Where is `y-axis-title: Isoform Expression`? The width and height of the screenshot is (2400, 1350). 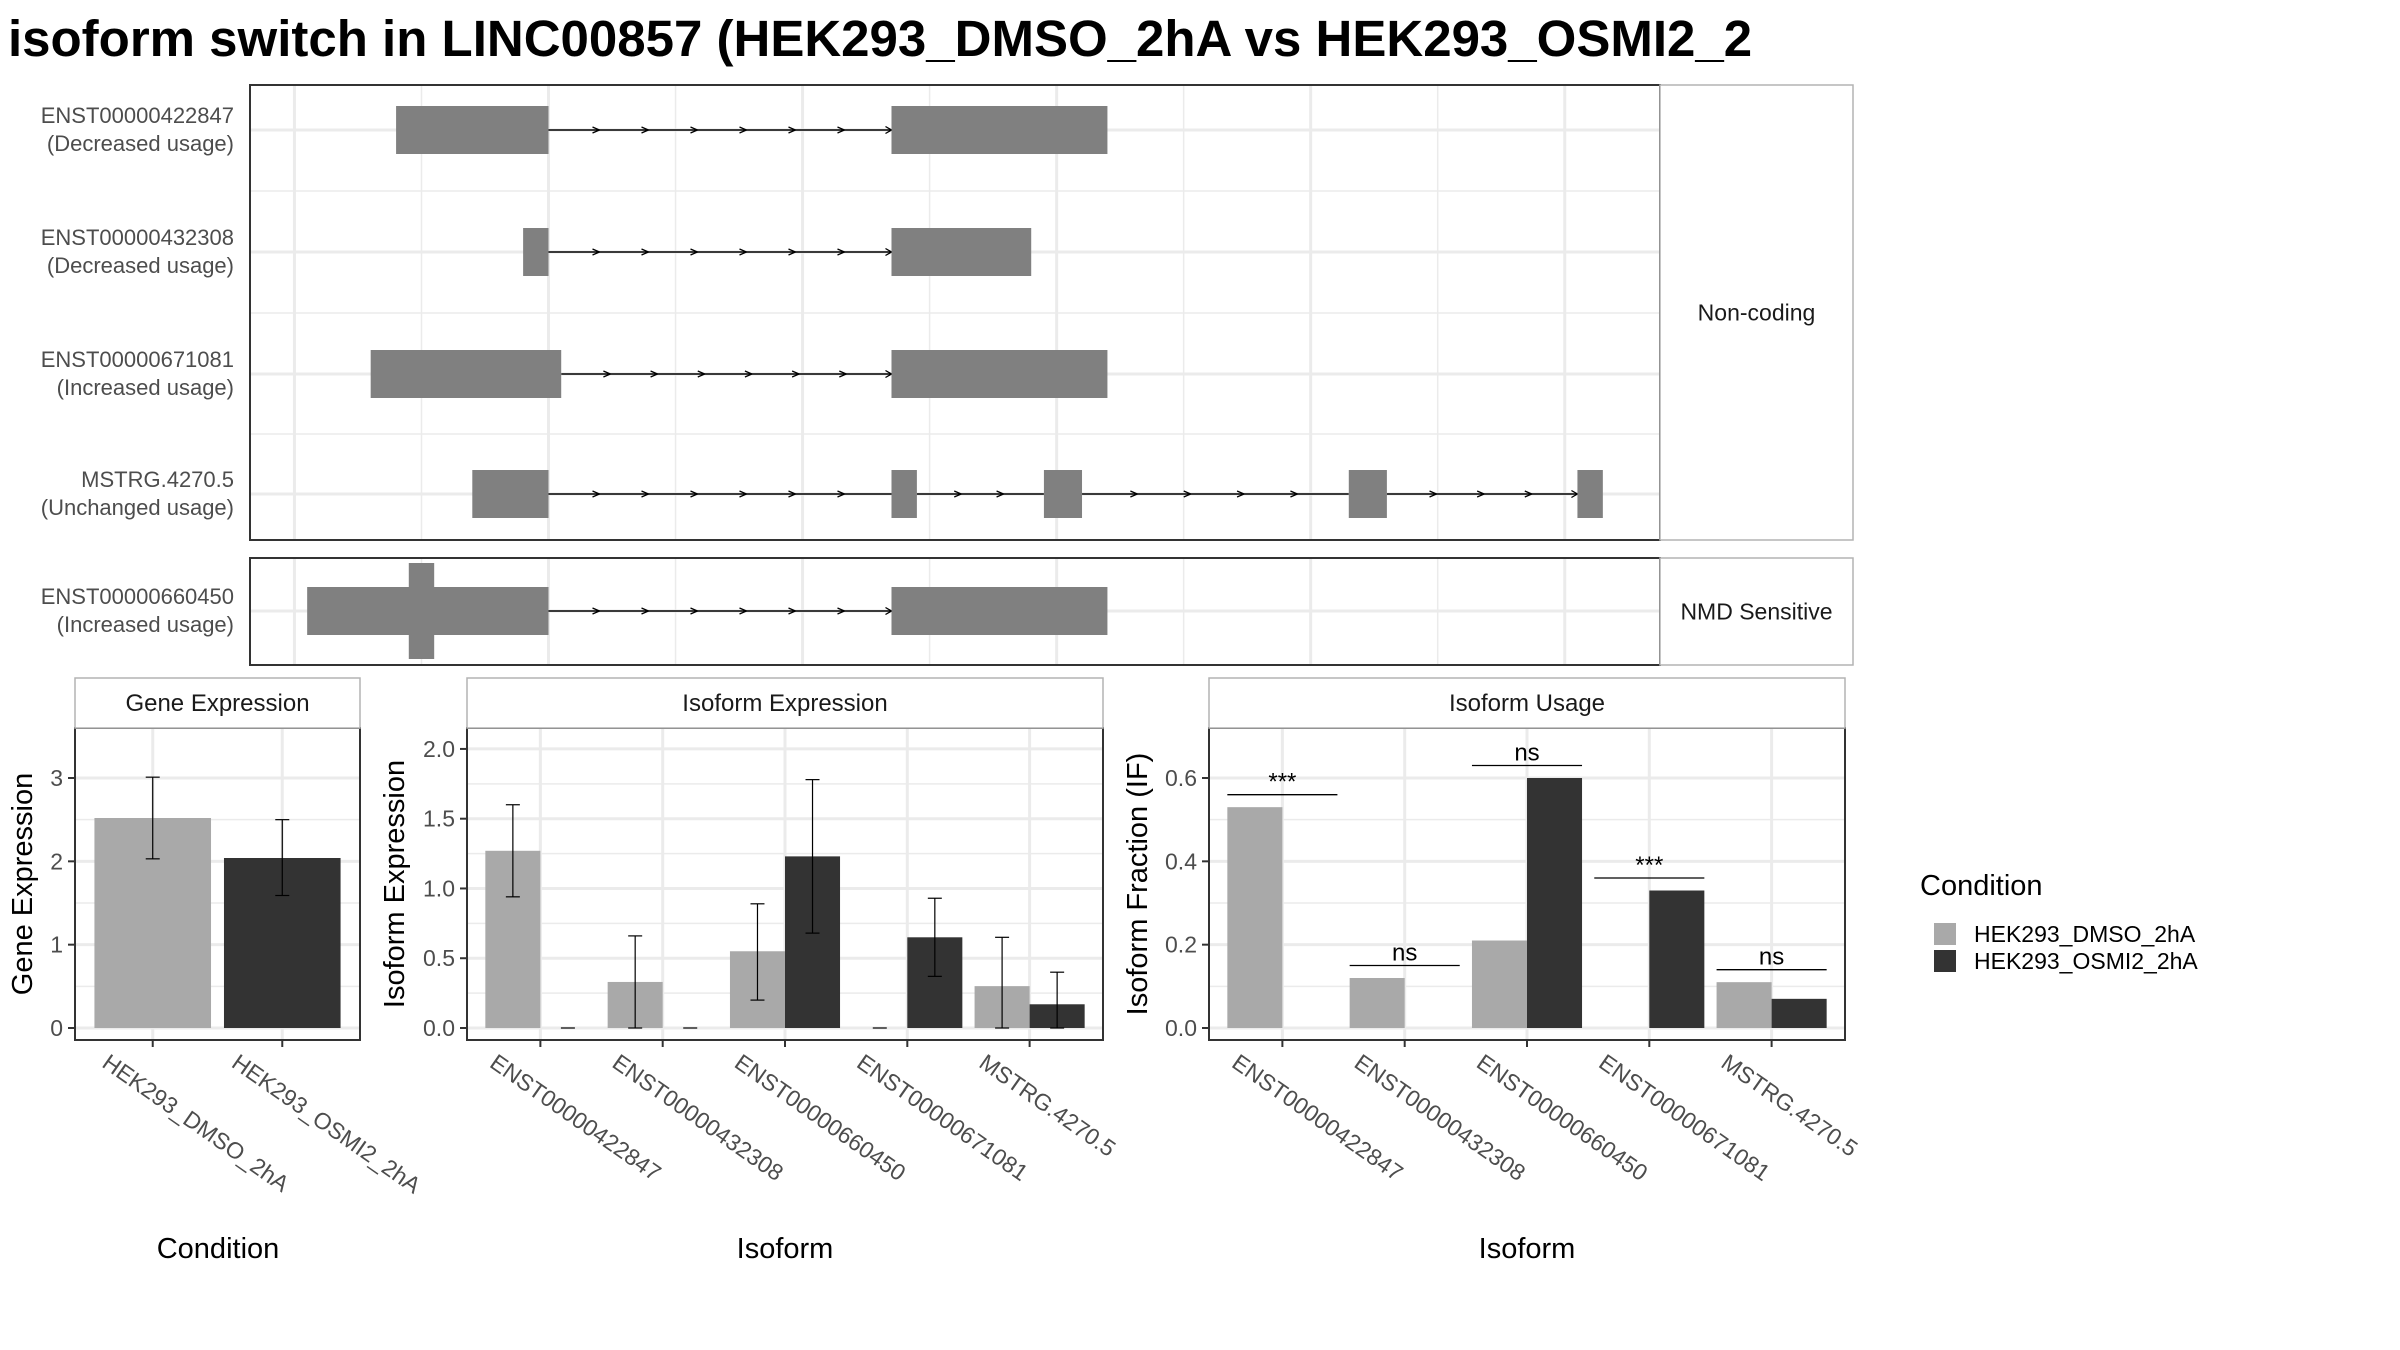 y-axis-title: Isoform Expression is located at coordinates (395, 884).